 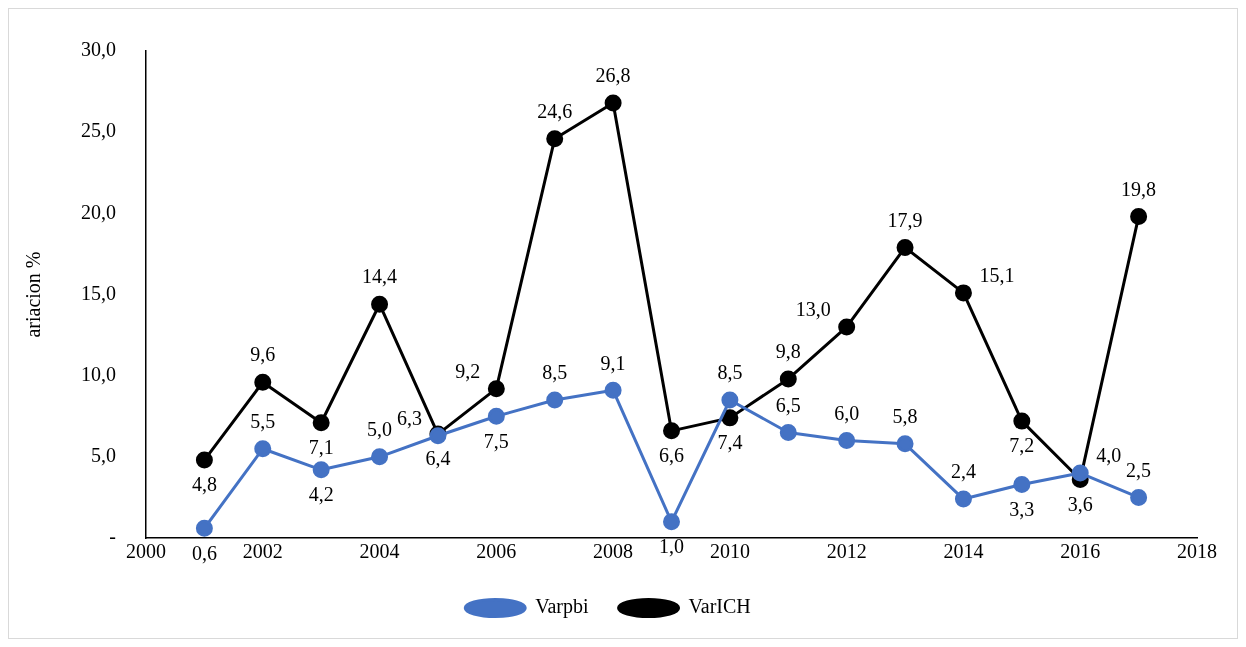 What do you see at coordinates (963, 551) in the screenshot?
I see `x-tick-label: 2014` at bounding box center [963, 551].